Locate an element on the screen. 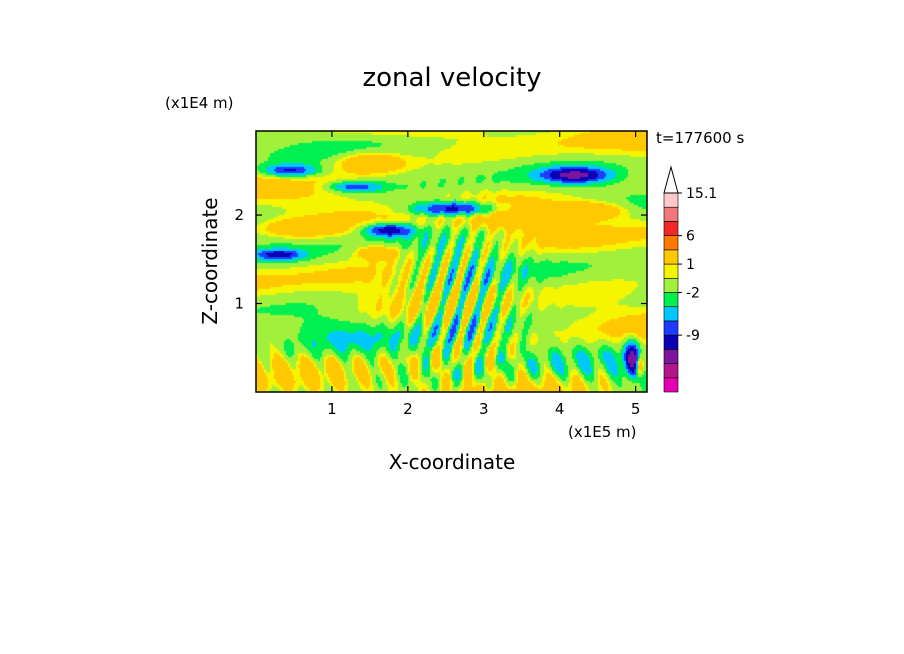 The width and height of the screenshot is (904, 654). time-label: t=177600 s is located at coordinates (700, 138).